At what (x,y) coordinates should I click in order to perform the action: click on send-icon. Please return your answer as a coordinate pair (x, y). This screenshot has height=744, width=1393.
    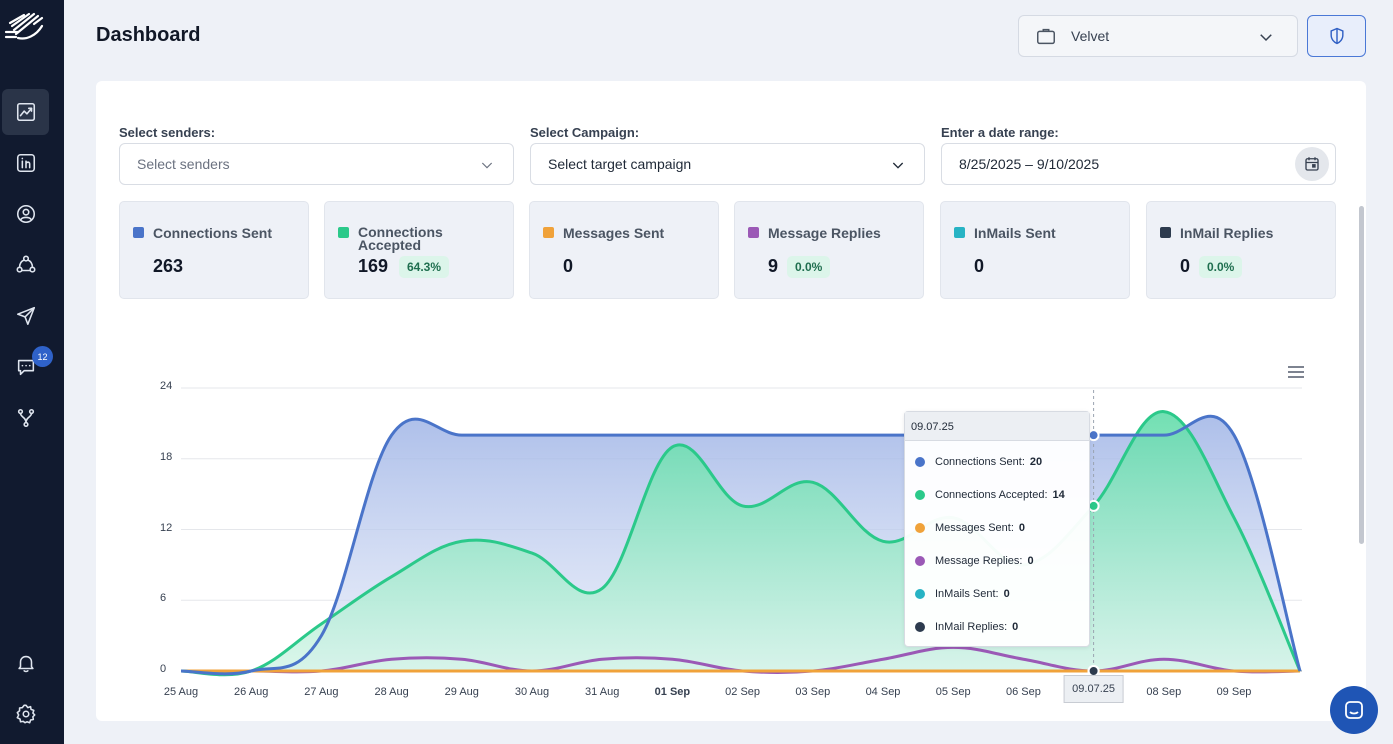
    Looking at the image, I should click on (25, 316).